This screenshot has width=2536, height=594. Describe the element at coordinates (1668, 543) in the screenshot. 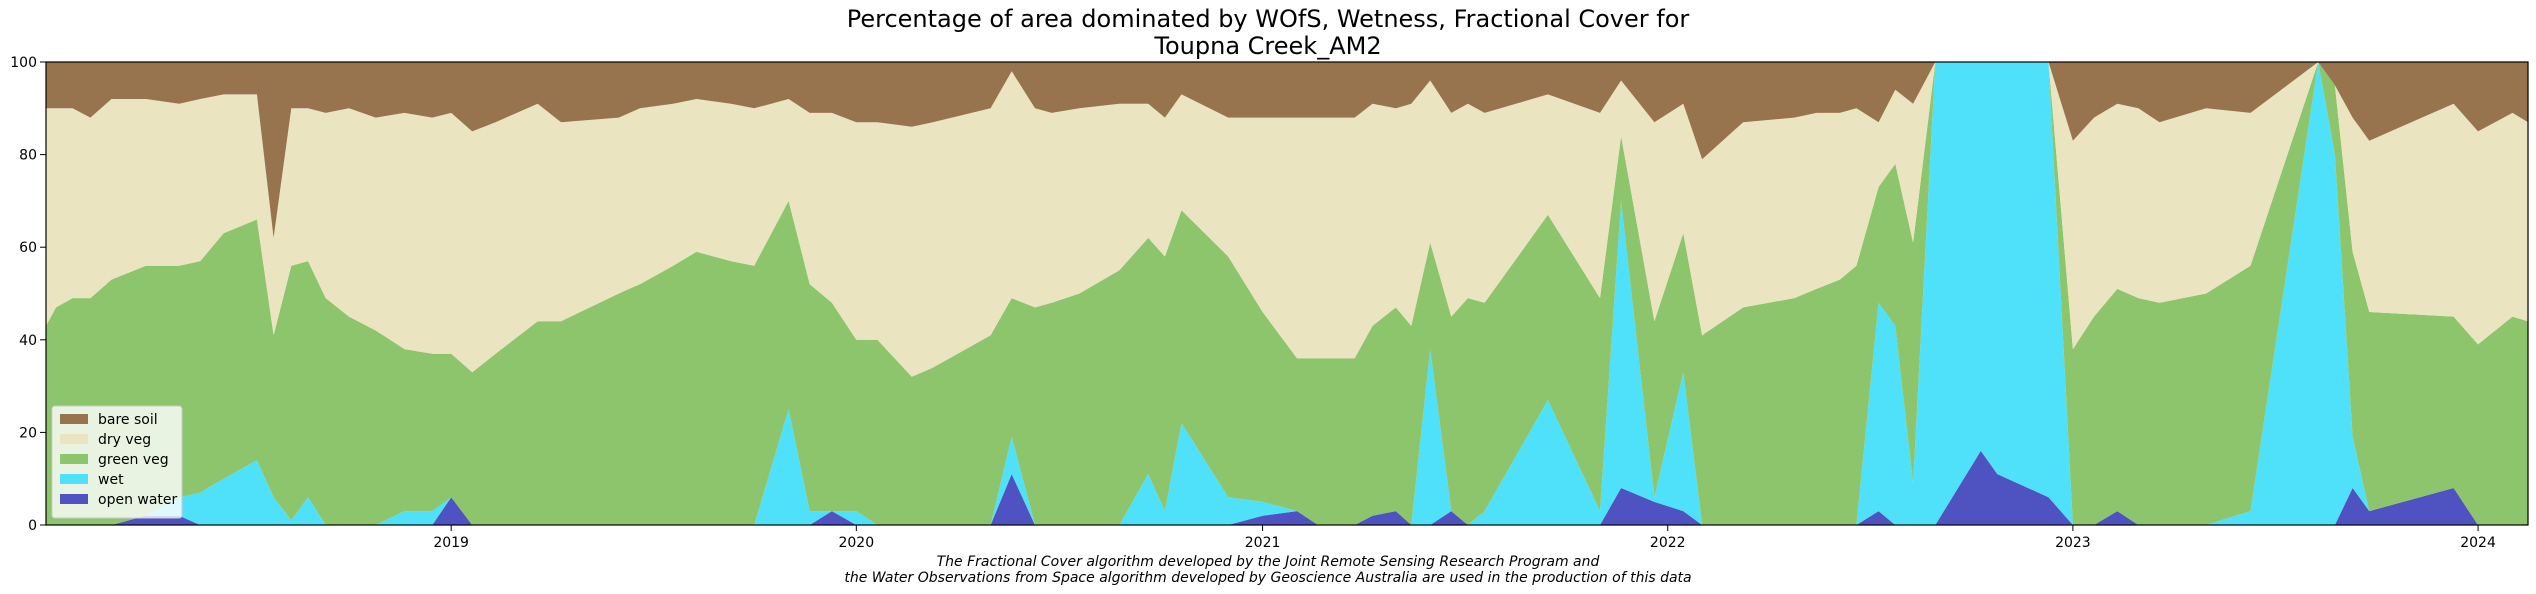

I see `x-tick-label: 2022` at that location.